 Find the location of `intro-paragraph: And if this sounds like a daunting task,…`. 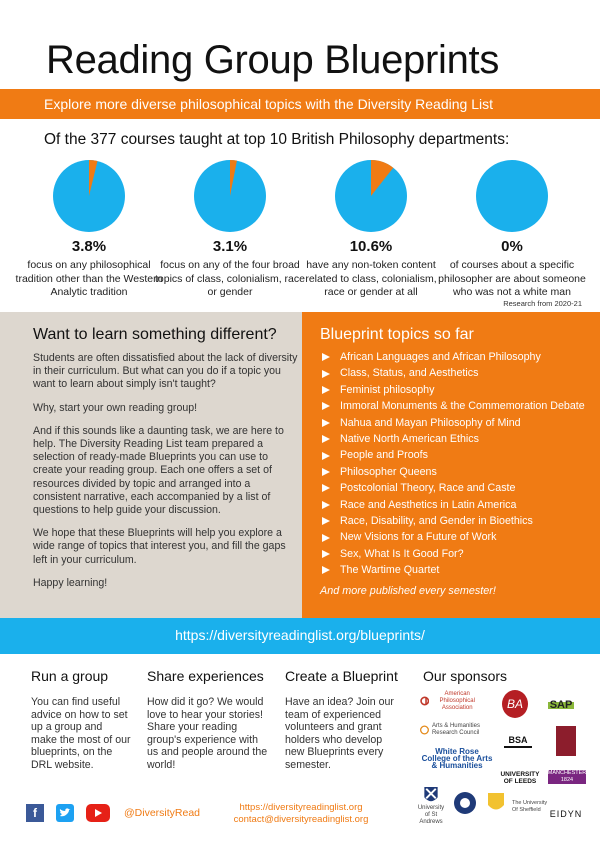

intro-paragraph: And if this sounds like a daunting task,… is located at coordinates (158, 470).